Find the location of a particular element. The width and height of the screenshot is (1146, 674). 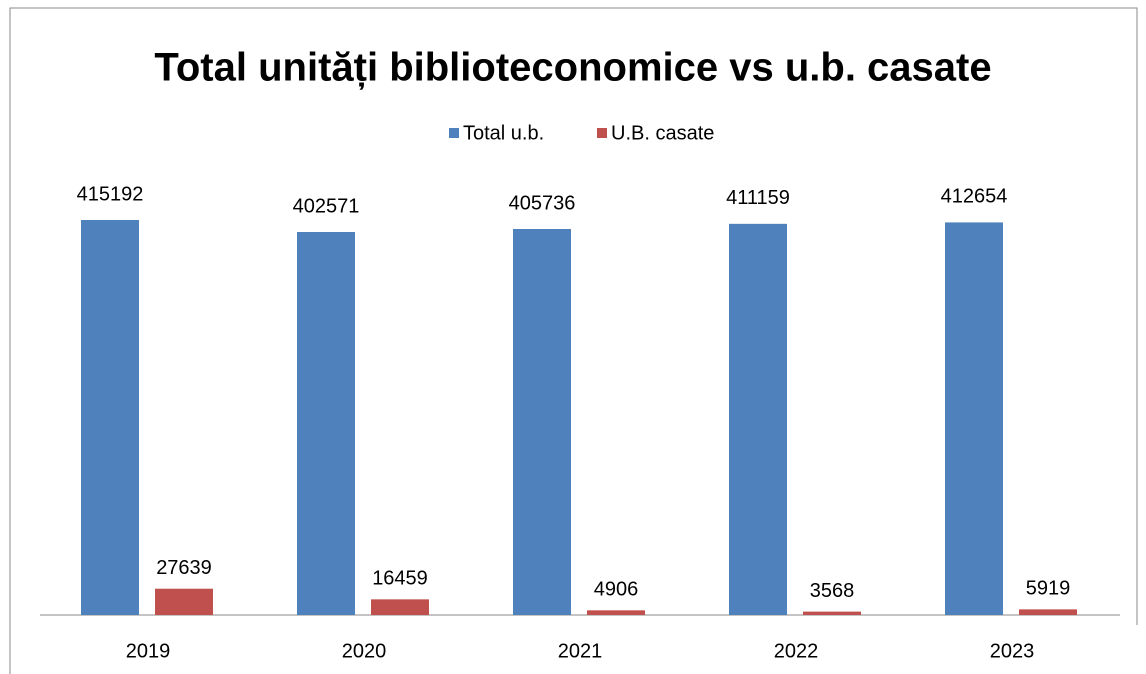

data-label: 3568 is located at coordinates (832, 591).